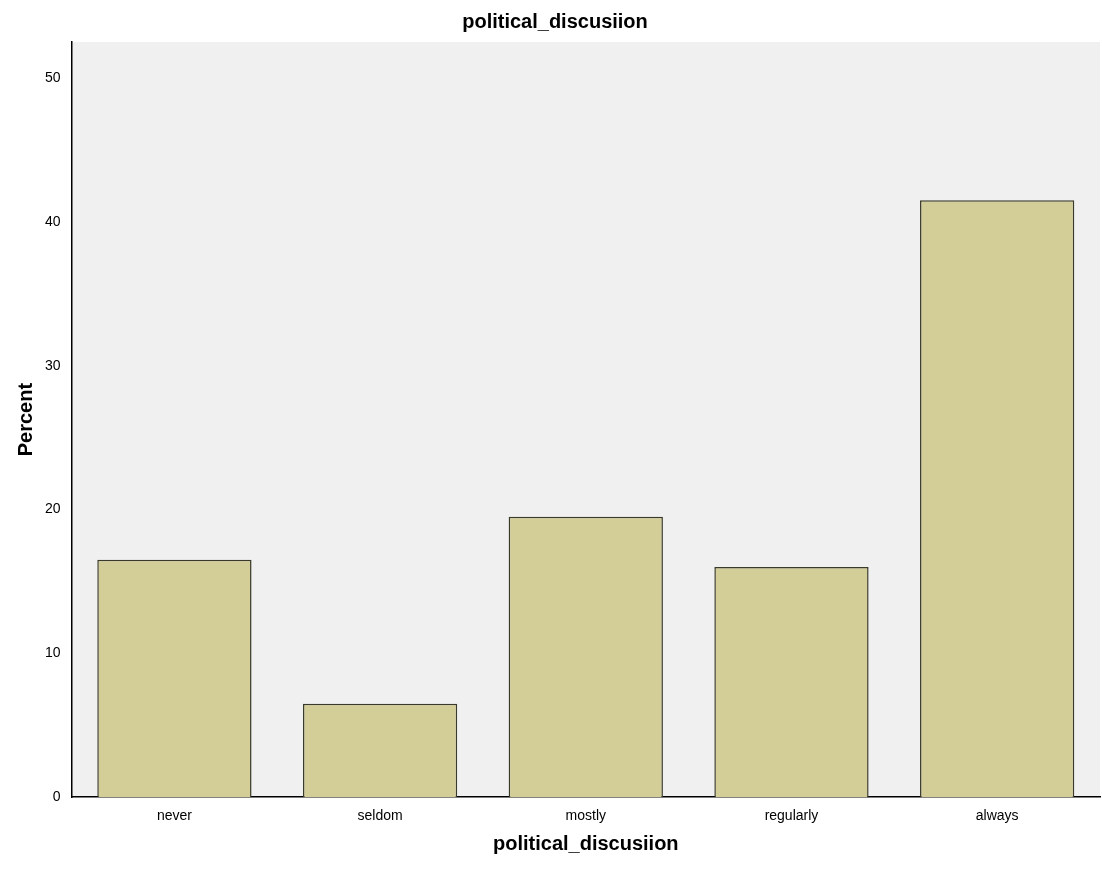 The width and height of the screenshot is (1102, 870). Describe the element at coordinates (52, 652) in the screenshot. I see `y-tick-label: 10` at that location.